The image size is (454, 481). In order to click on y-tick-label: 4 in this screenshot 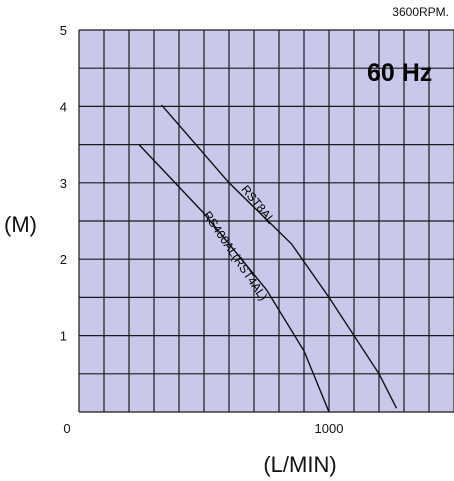, I will do `click(63, 106)`.